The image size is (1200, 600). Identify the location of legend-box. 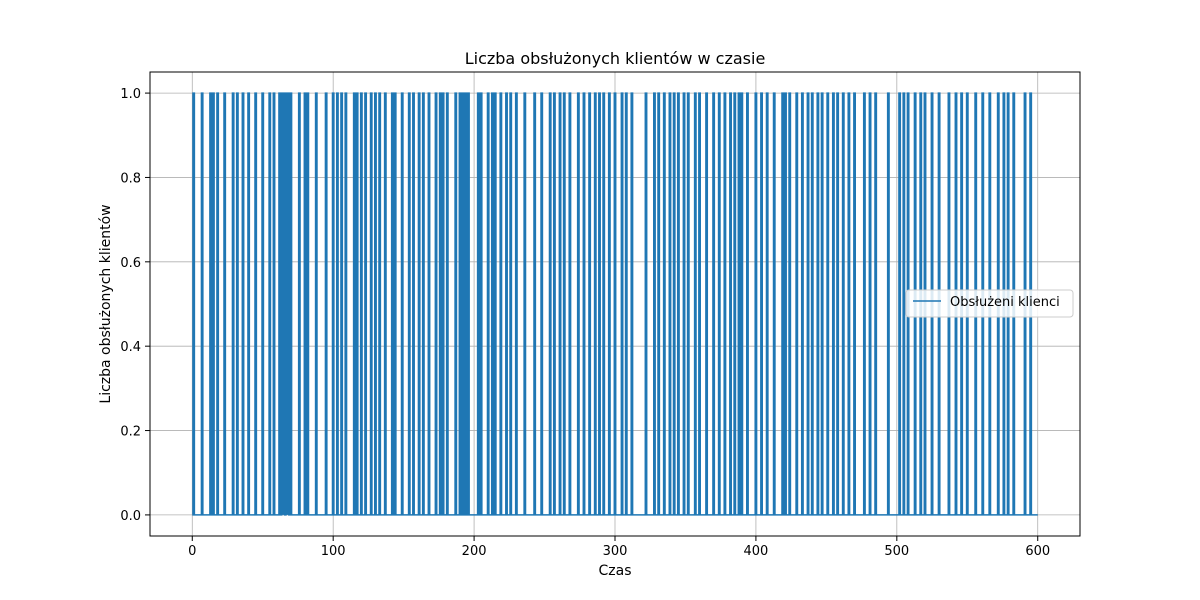
(989, 303).